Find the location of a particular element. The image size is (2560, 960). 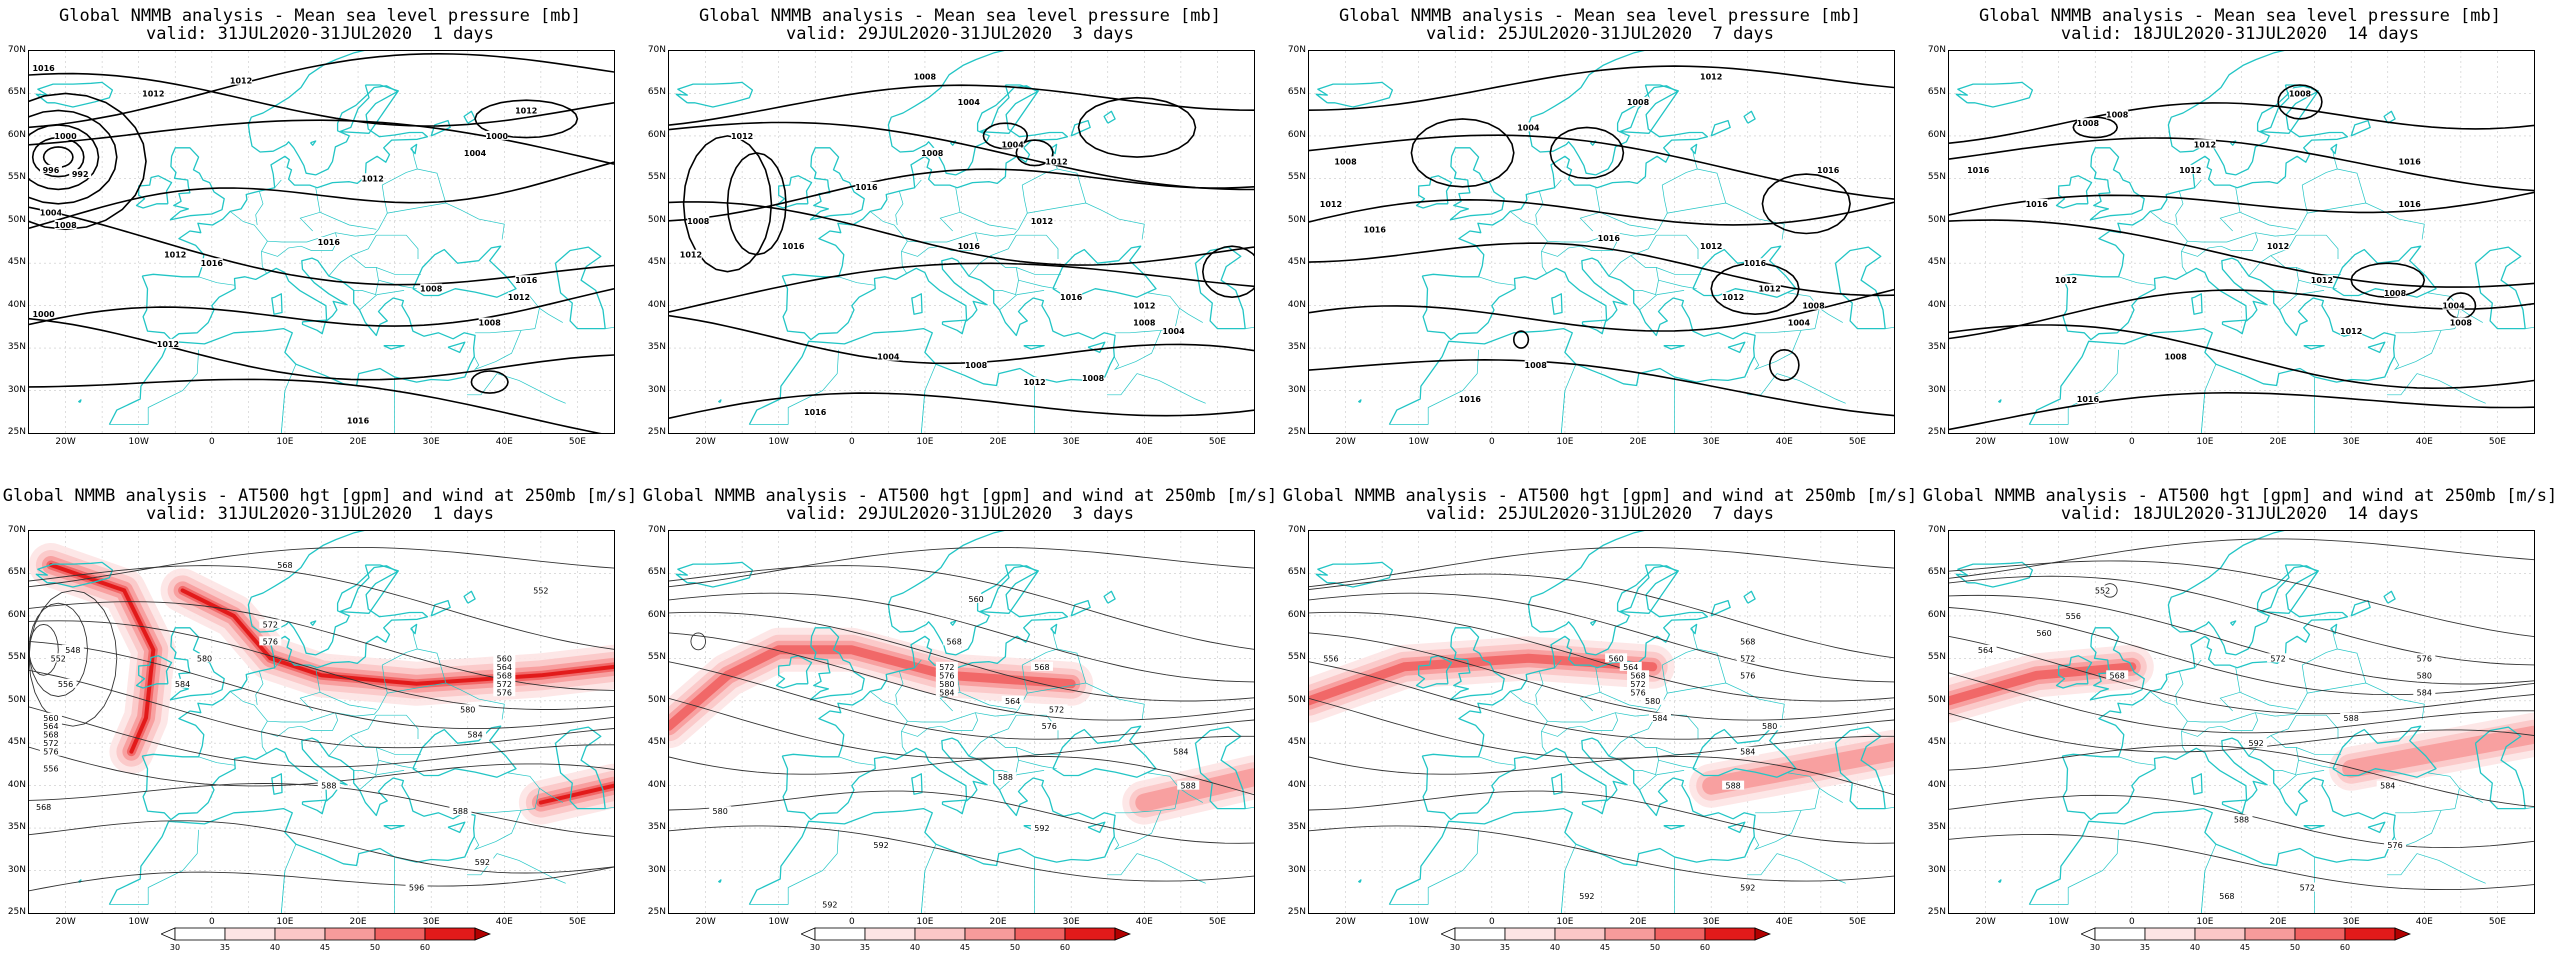

contour-lines is located at coordinates (2241, 714).